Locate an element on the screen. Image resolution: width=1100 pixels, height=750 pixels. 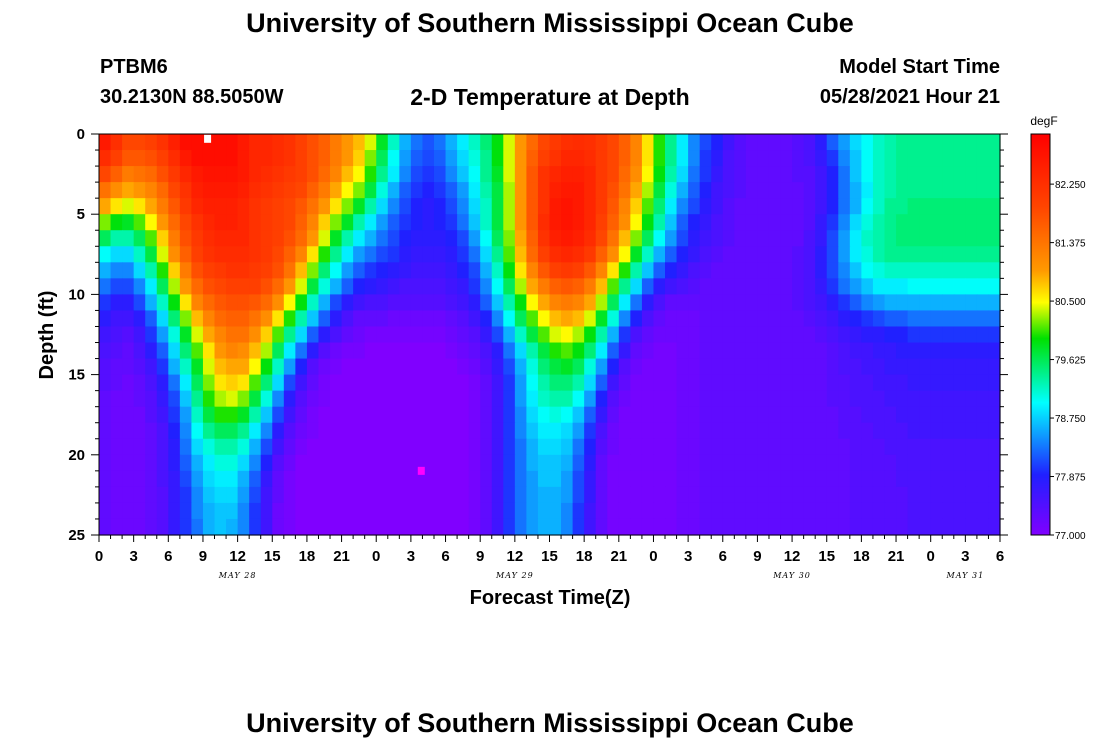
colorbar-unit: degF is located at coordinates (1043, 121).